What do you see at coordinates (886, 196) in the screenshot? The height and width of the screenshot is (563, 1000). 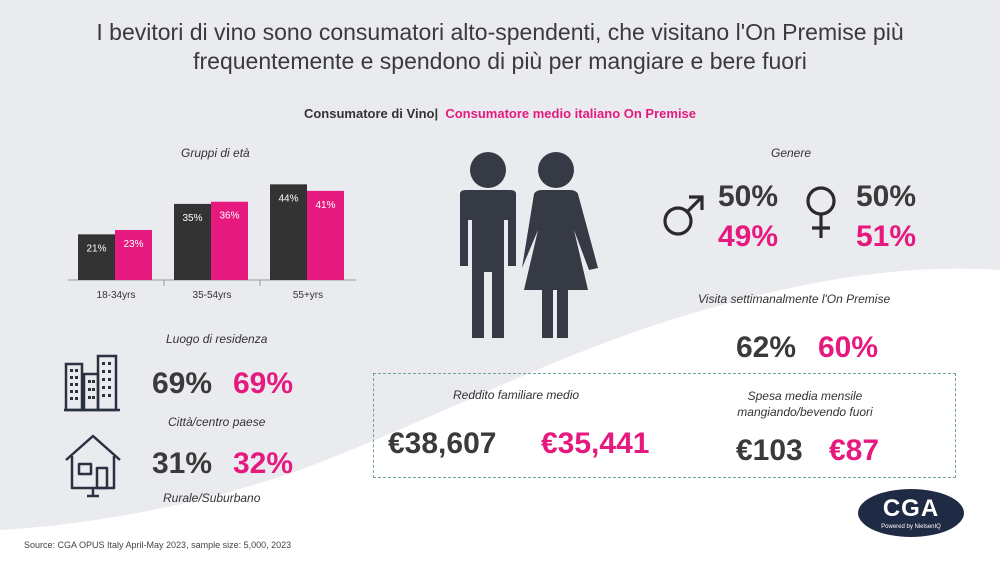 I see `female-wine-value: 50%` at bounding box center [886, 196].